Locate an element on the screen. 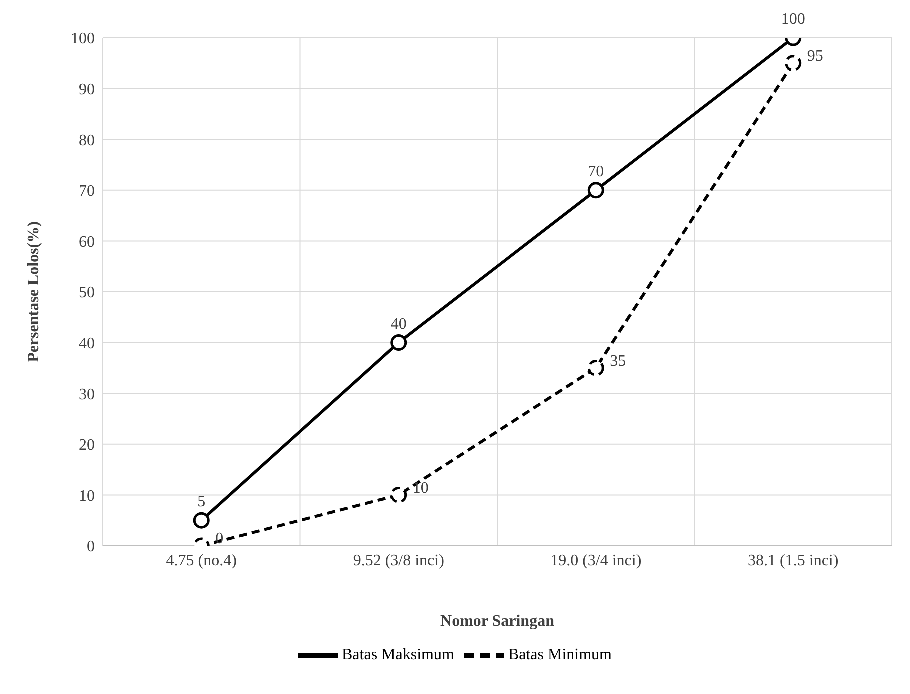 This screenshot has height=694, width=910. y-tick-label: 60 is located at coordinates (87, 242).